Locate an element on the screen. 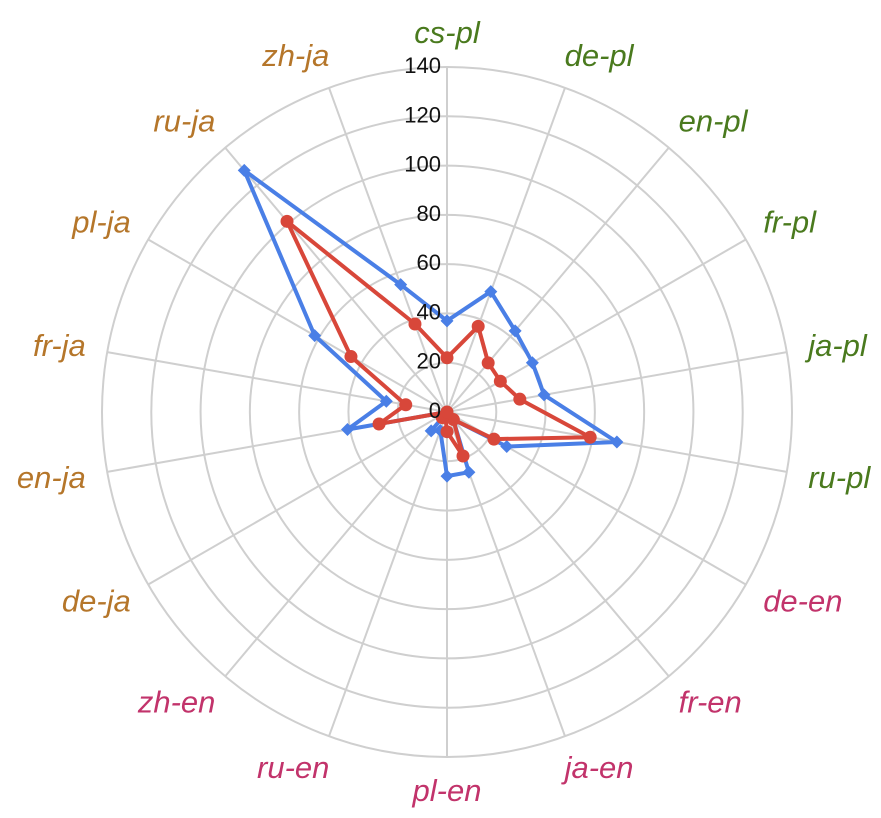 The width and height of the screenshot is (881, 818). category-label-en-pl: en-pl is located at coordinates (714, 121).